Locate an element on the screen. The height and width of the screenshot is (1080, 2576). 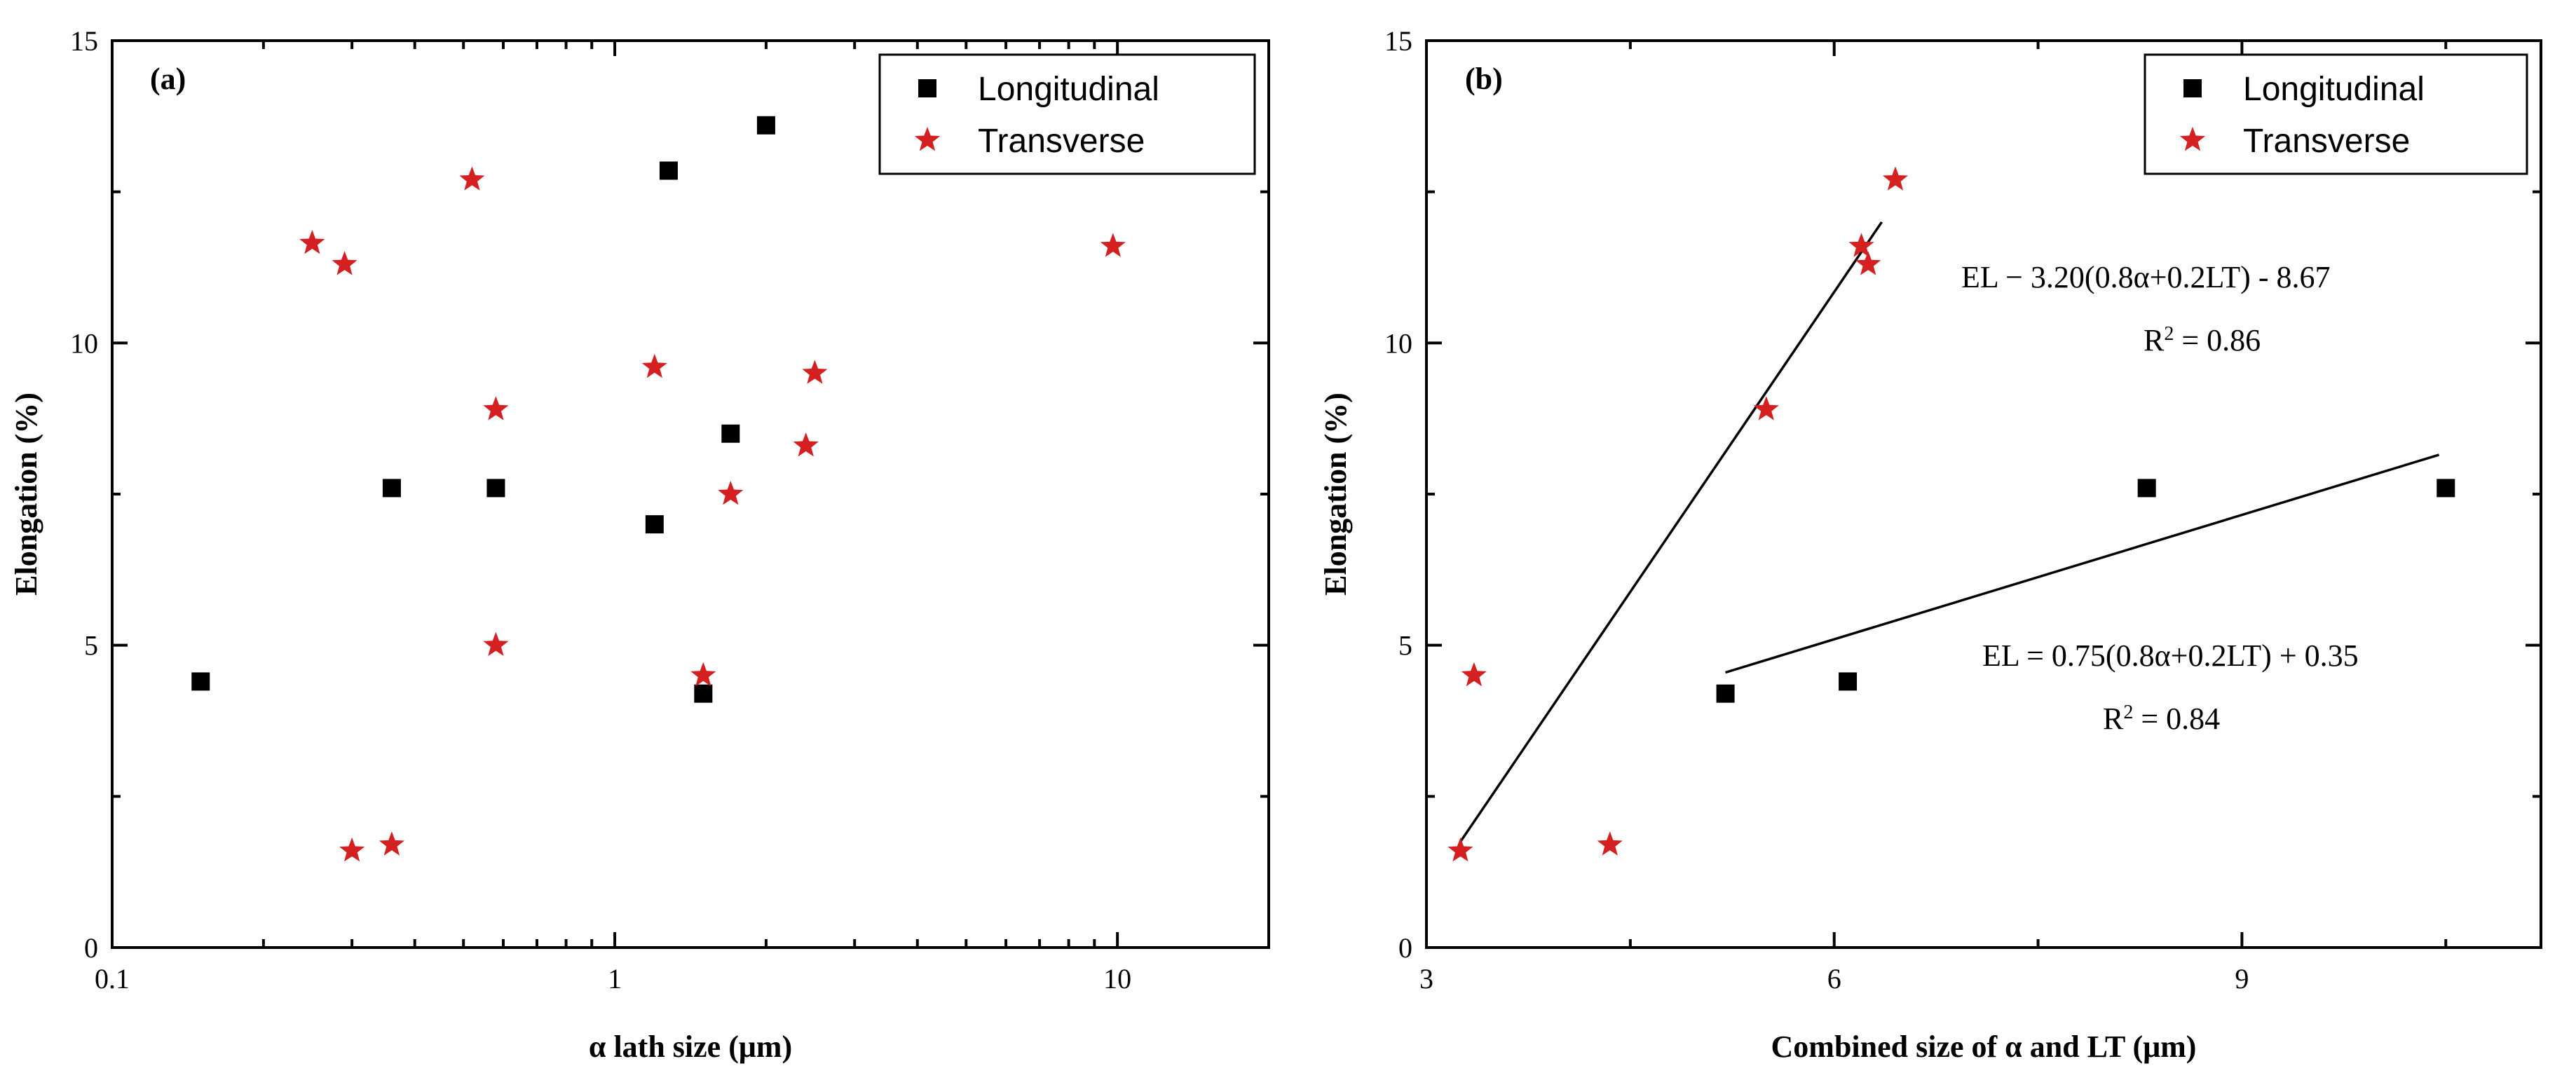
panel-b-y-tick-label: 0 is located at coordinates (1405, 948).